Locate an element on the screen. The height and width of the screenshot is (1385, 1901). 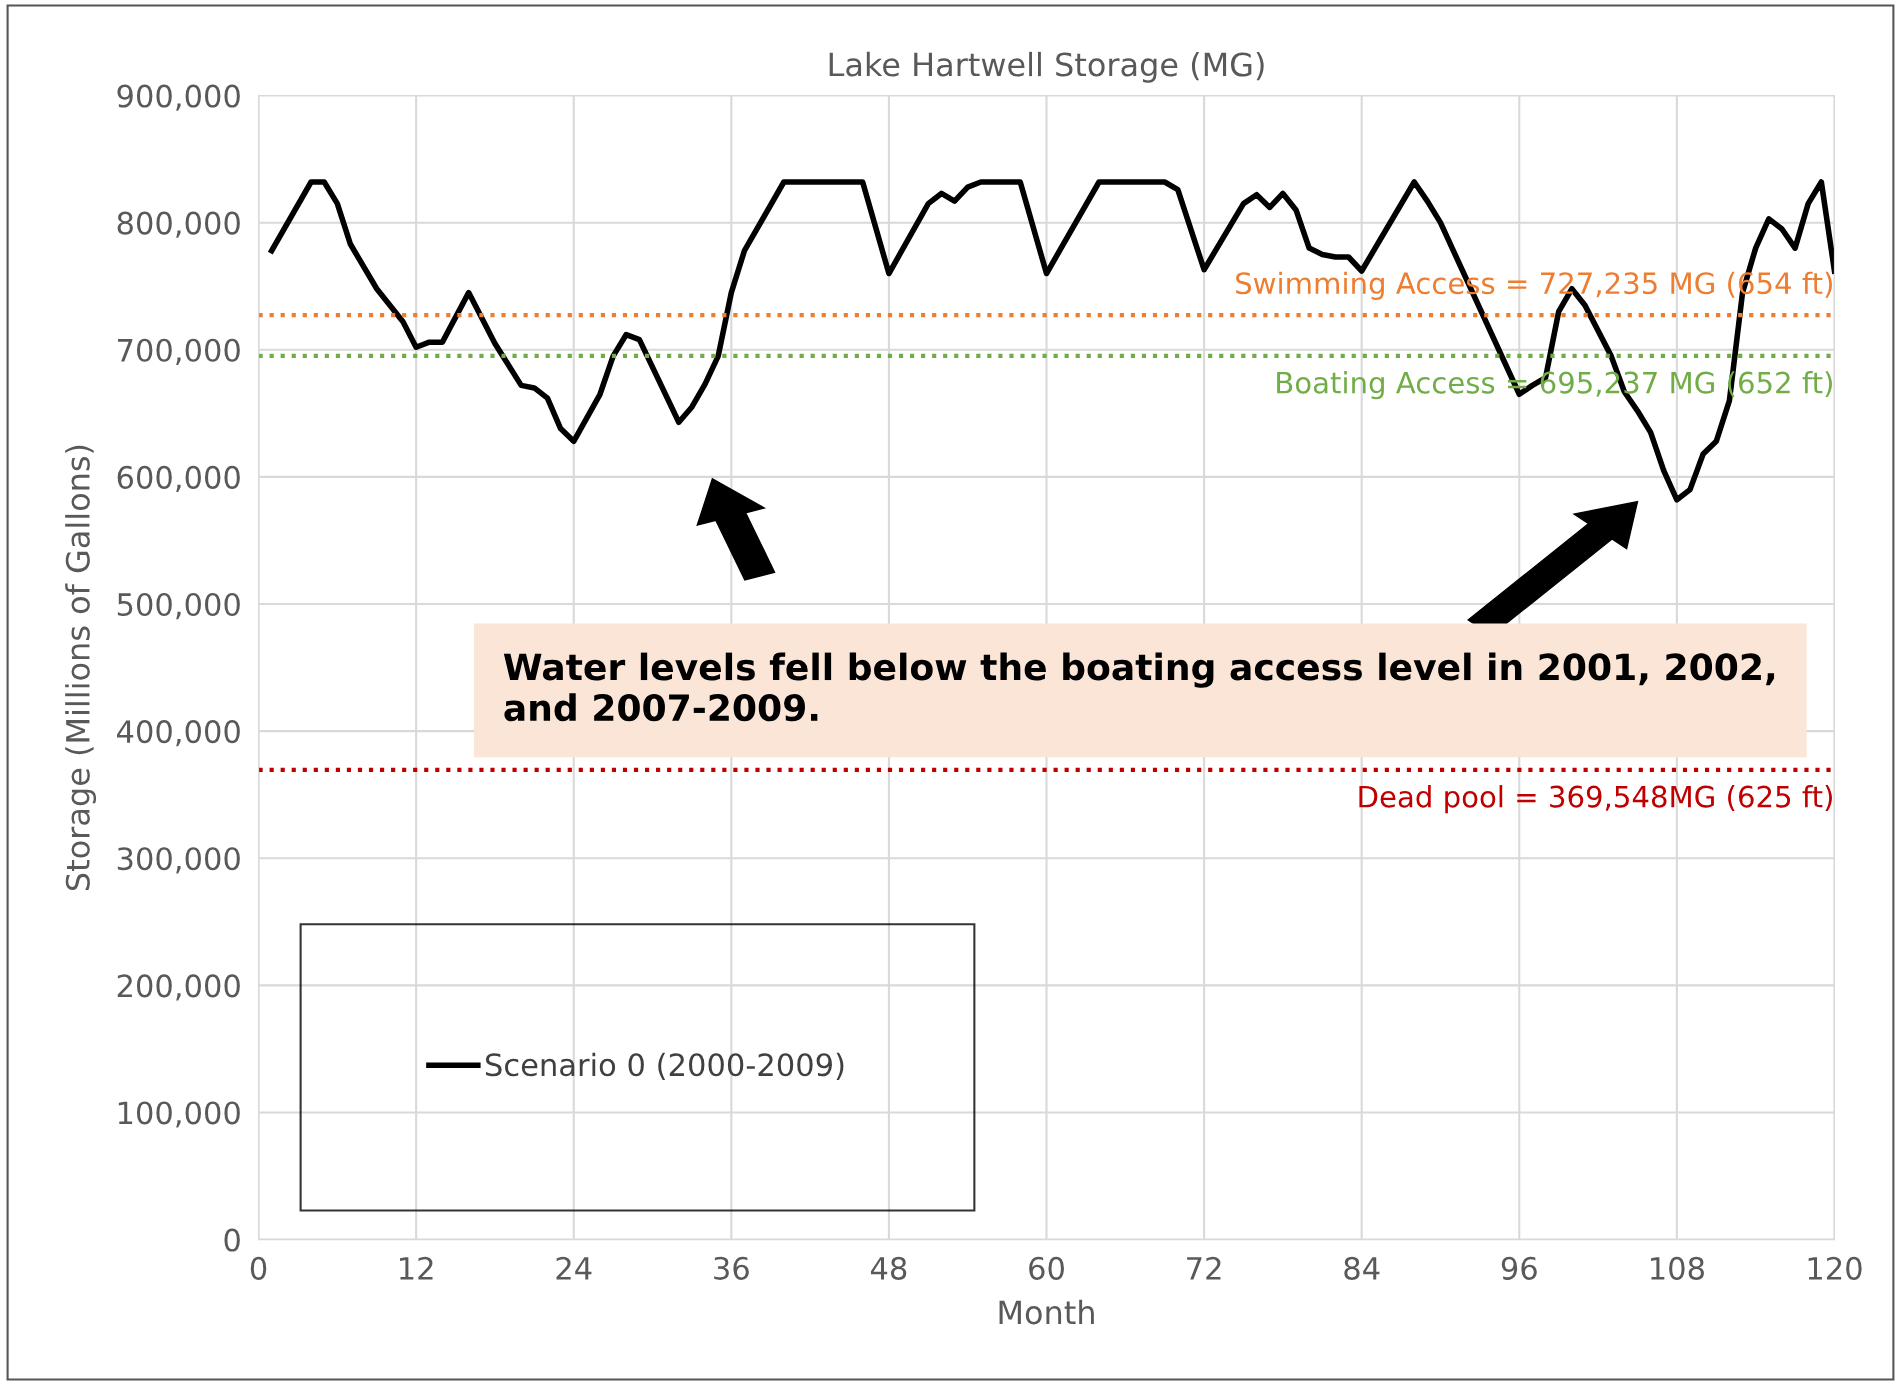
x-tick-label: 60 is located at coordinates (1046, 1268).